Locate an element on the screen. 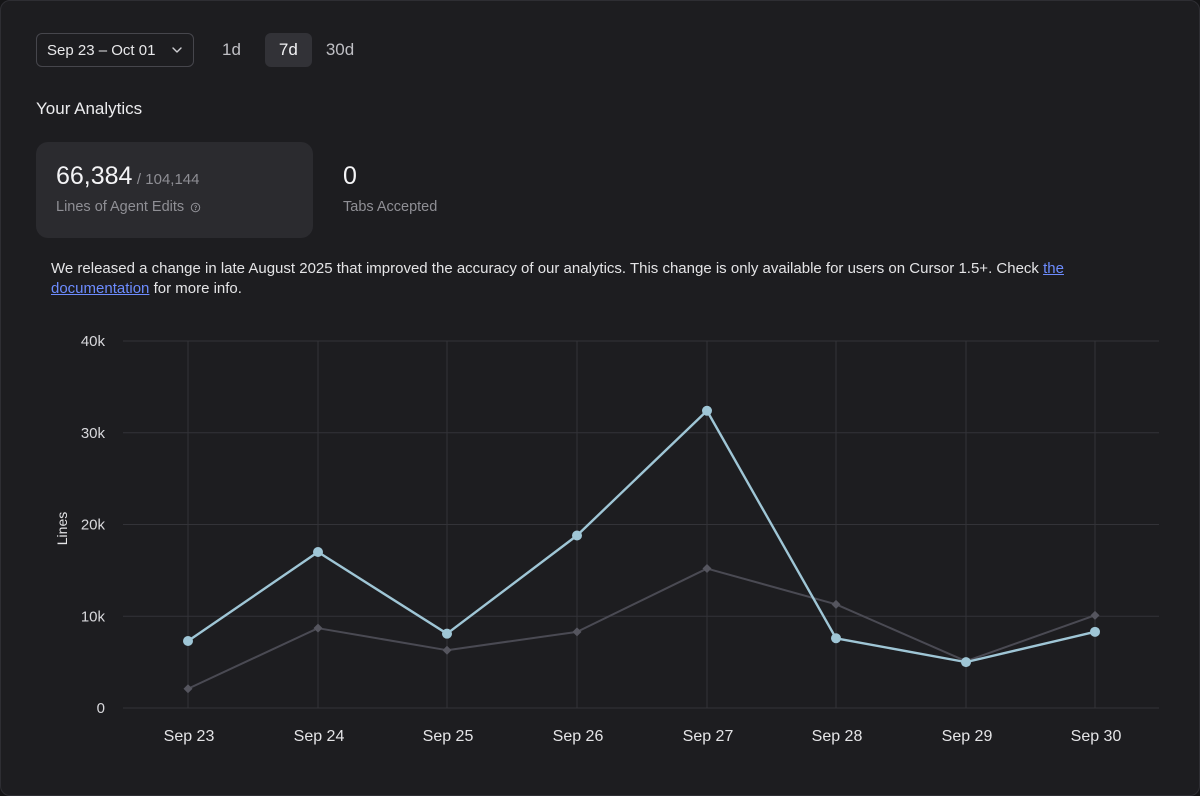 The width and height of the screenshot is (1200, 796). y-tick-label: 40k is located at coordinates (93, 341).